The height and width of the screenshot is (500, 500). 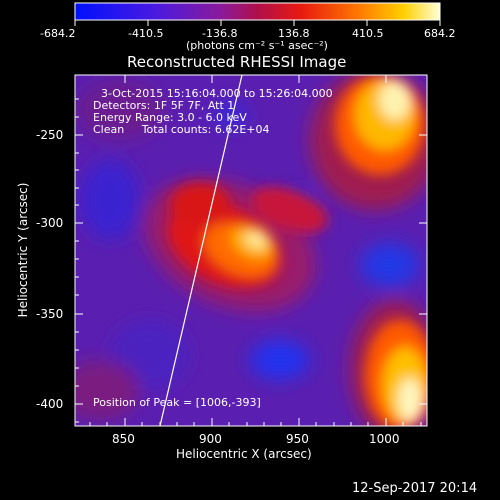 I want to click on peak-position-label: Position of Peak = [1006,-393], so click(x=177, y=402).